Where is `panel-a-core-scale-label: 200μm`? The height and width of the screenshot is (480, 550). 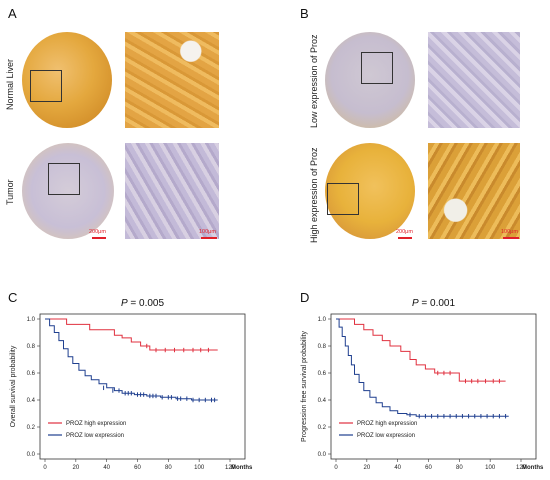
panel-a-core-scale-label: 200μm is located at coordinates (97, 232).